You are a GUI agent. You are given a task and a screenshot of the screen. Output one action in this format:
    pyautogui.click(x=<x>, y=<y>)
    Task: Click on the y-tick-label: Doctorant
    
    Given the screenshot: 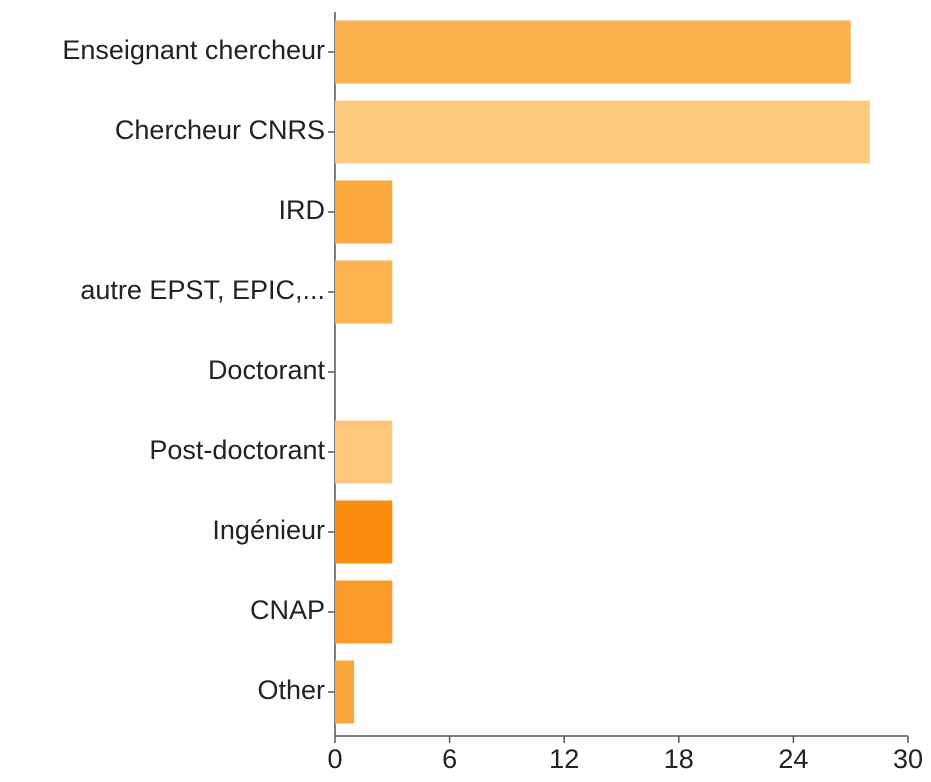 What is the action you would take?
    pyautogui.click(x=267, y=370)
    